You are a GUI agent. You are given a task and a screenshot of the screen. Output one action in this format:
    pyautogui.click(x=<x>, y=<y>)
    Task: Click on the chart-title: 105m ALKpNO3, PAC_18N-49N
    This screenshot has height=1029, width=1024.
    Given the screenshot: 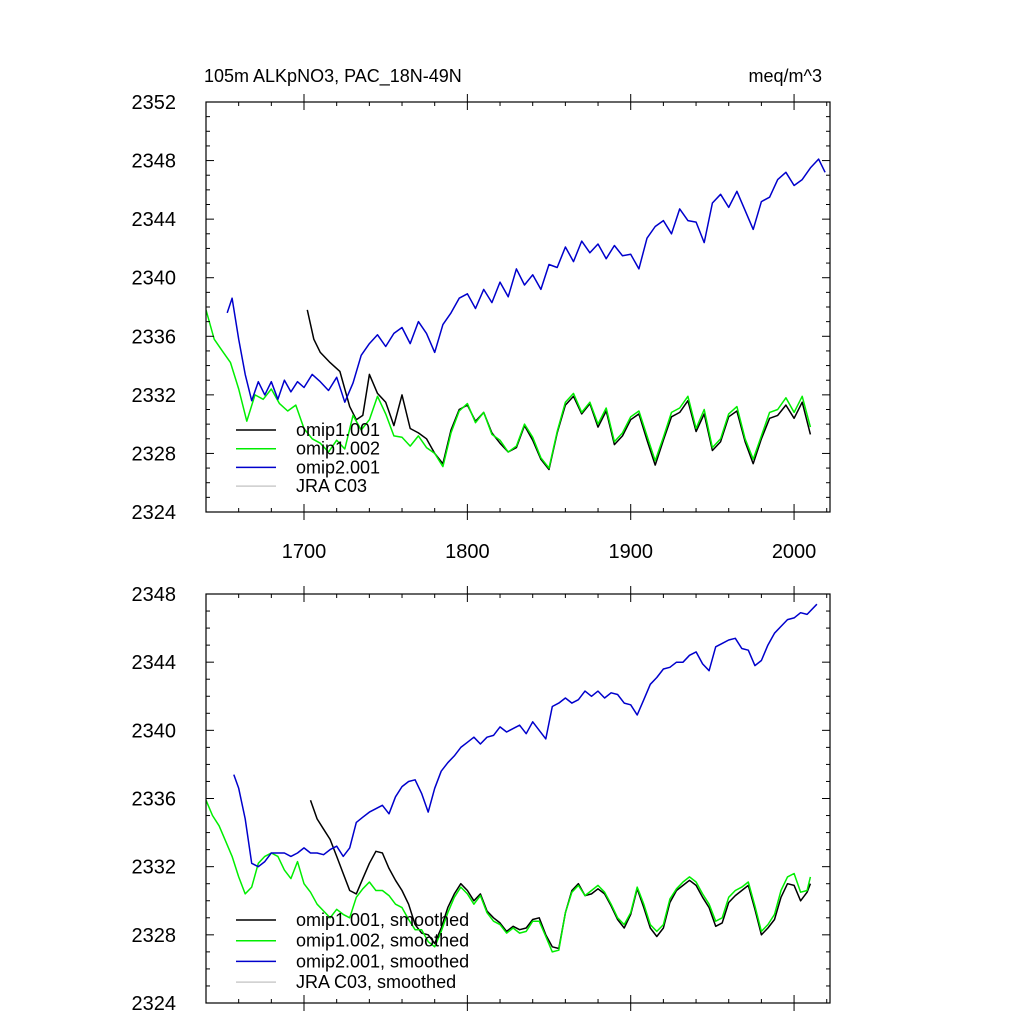 What is the action you would take?
    pyautogui.click(x=333, y=76)
    